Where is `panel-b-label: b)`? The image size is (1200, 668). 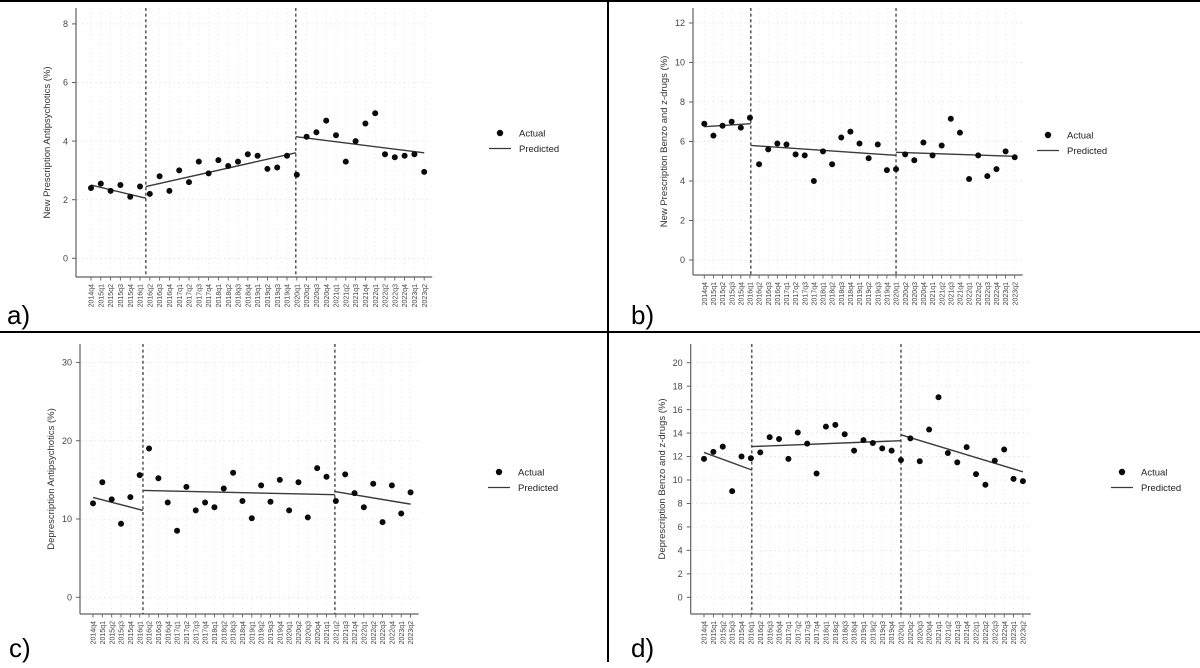
panel-b-label: b) is located at coordinates (643, 315).